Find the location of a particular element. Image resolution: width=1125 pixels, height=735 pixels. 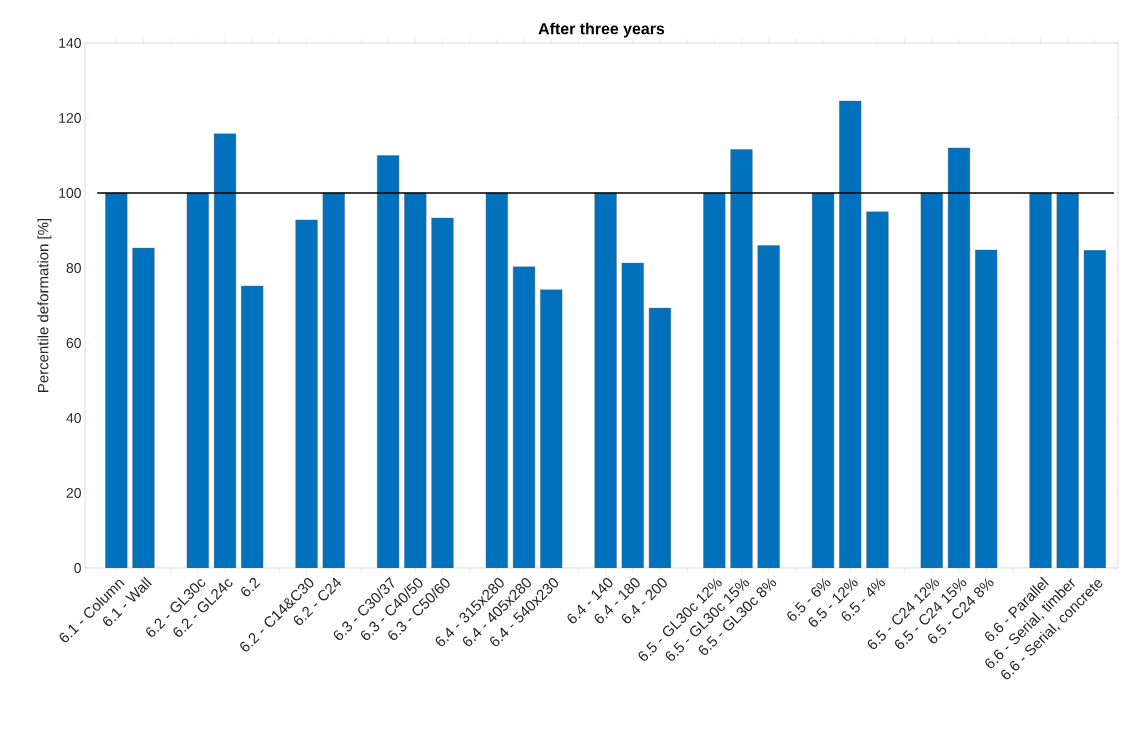

y-tick-label: 20 is located at coordinates (73, 493).